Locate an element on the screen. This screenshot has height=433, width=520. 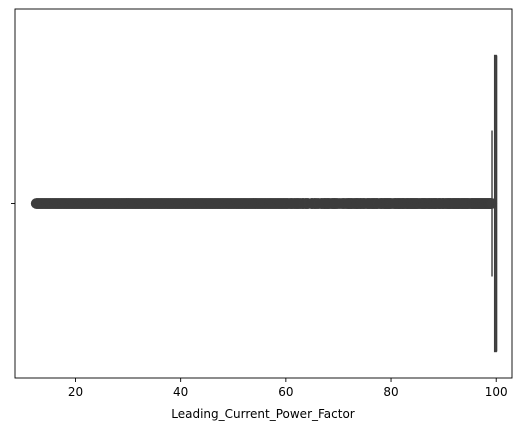
box-element is located at coordinates (494, 203).